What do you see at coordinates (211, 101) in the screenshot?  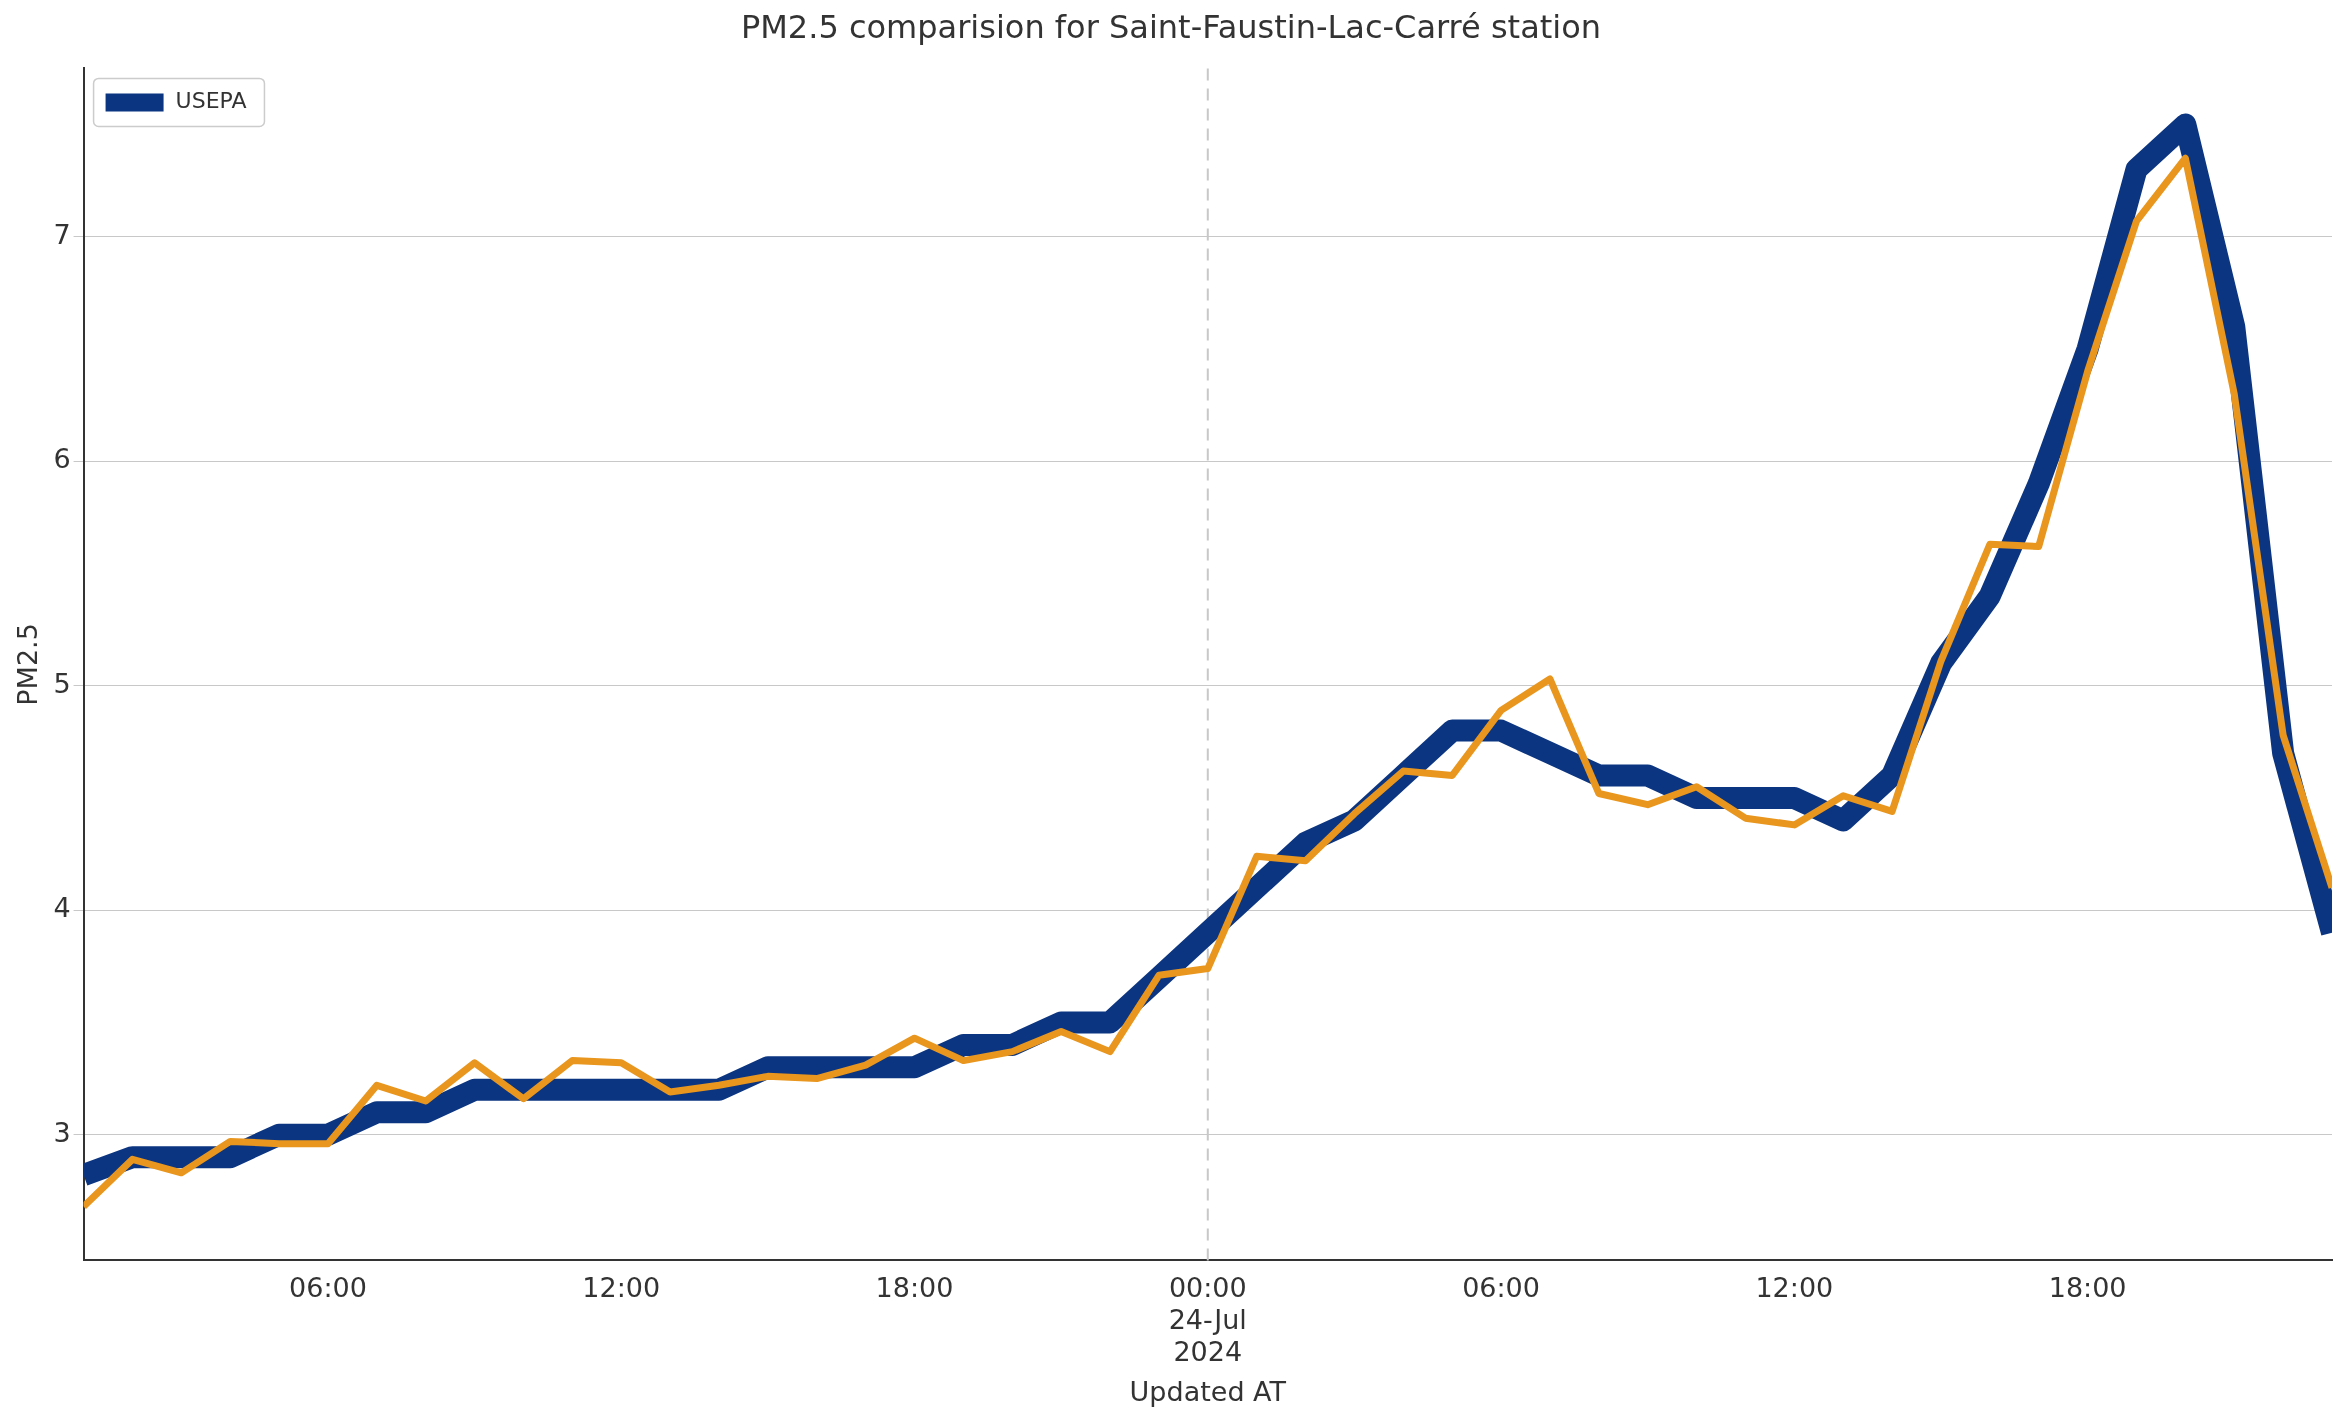 I see `legend-label: USEPA` at bounding box center [211, 101].